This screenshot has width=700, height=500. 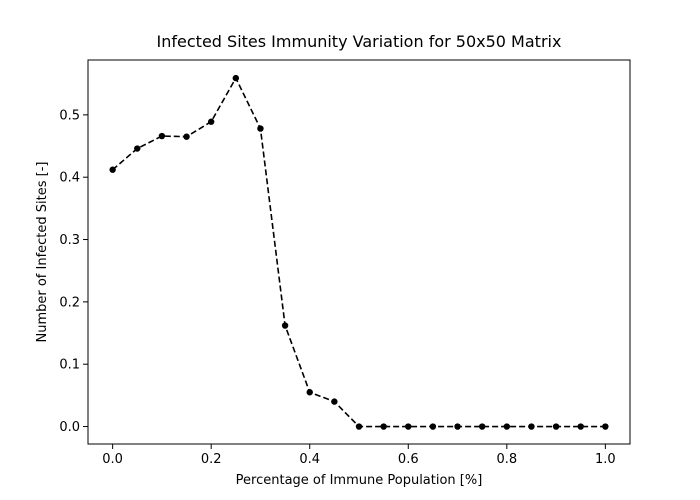 I want to click on x-axis-label: Percentage of Immune Population [%], so click(x=359, y=480).